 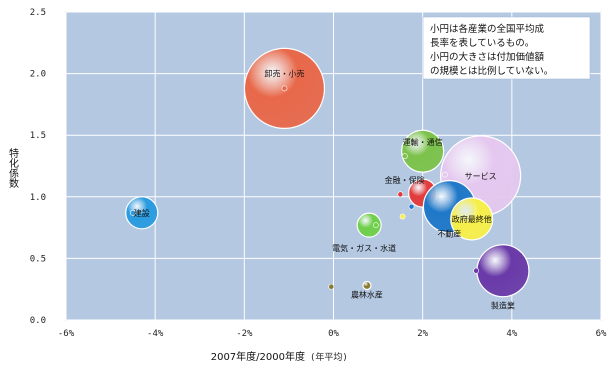 What do you see at coordinates (38, 136) in the screenshot?
I see `y-tick-label: 1.5` at bounding box center [38, 136].